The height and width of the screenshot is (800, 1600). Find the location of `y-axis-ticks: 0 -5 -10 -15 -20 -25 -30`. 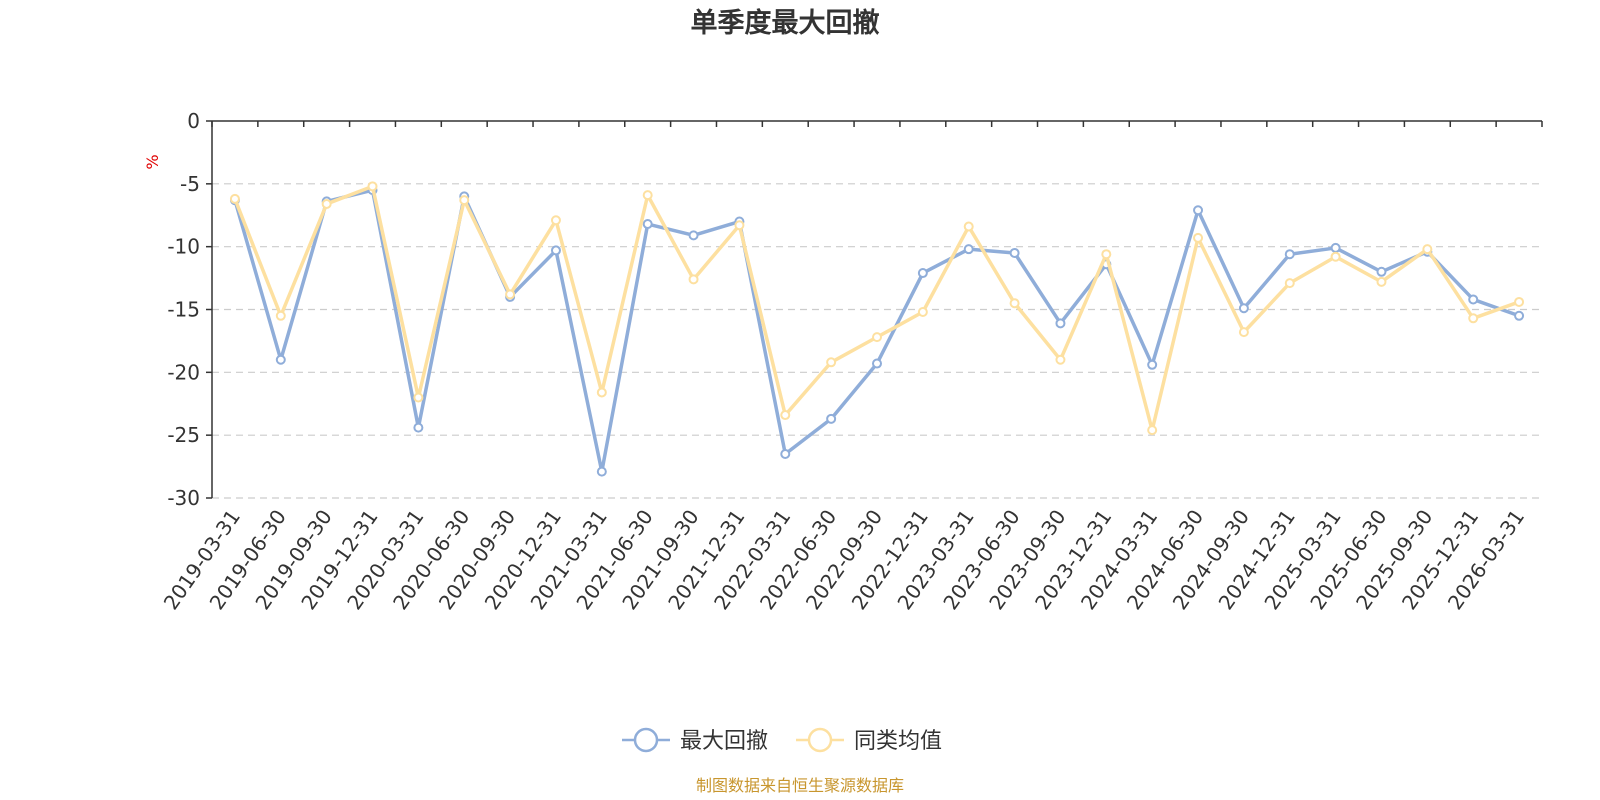

y-axis-ticks: 0 -5 -10 -15 -20 -25 -30 is located at coordinates (189, 309).